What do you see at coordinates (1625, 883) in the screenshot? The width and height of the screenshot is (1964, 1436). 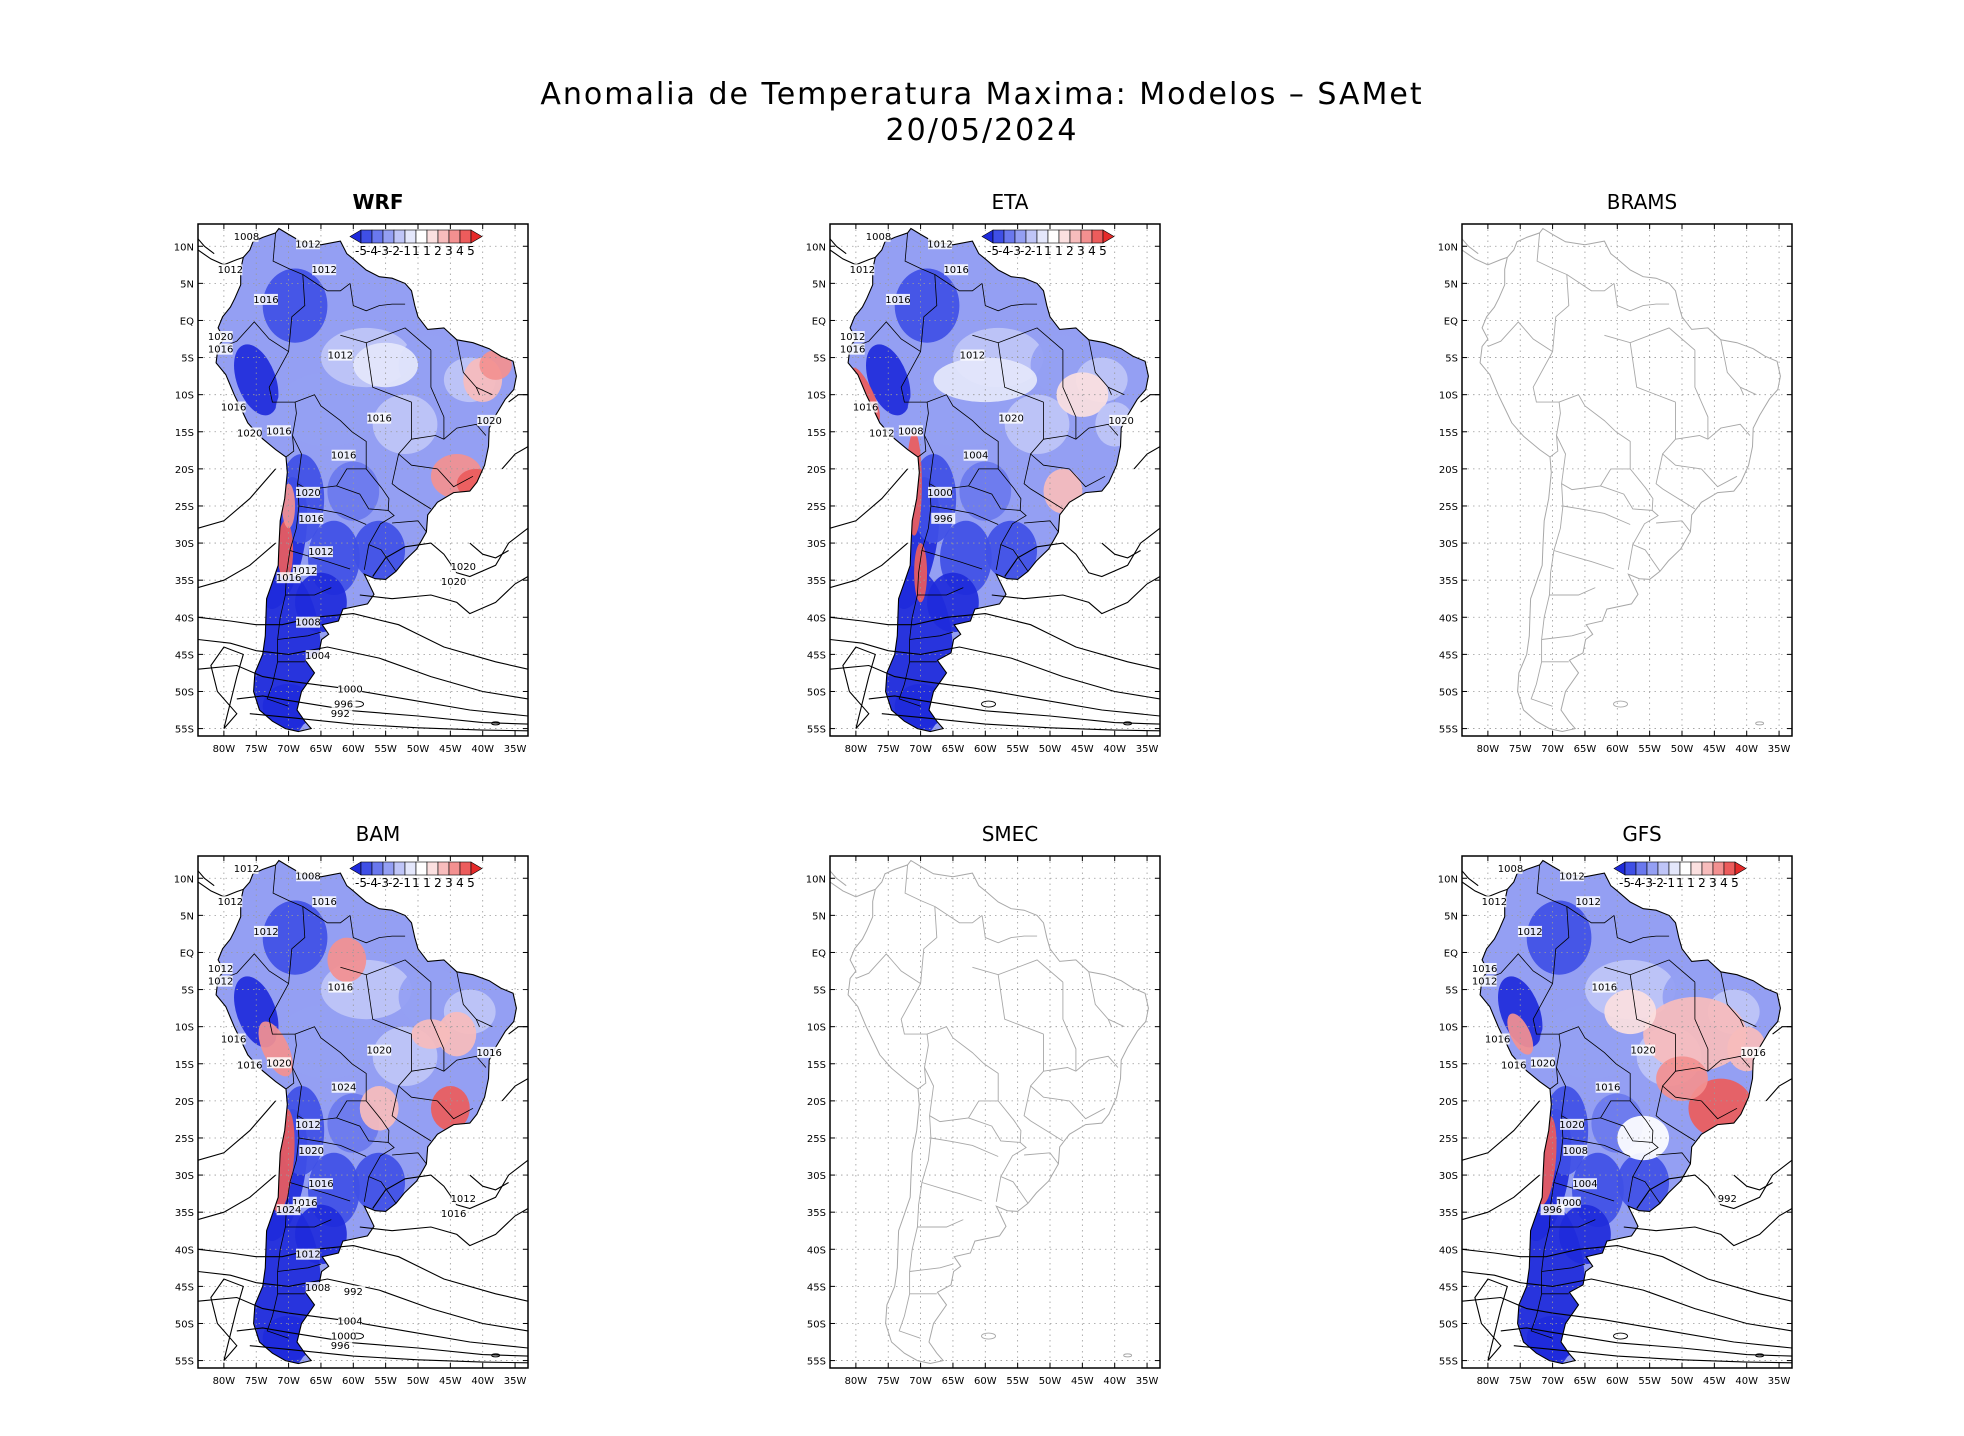 I see `colorbar-label: -5` at bounding box center [1625, 883].